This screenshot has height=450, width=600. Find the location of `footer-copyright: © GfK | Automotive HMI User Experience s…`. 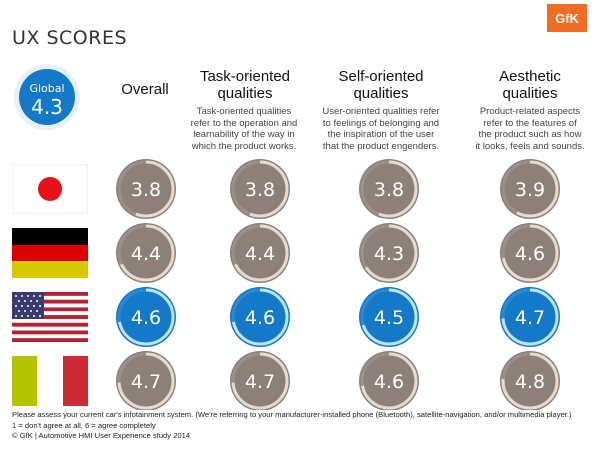

footer-copyright: © GfK | Automotive HMI User Experience s… is located at coordinates (101, 435).